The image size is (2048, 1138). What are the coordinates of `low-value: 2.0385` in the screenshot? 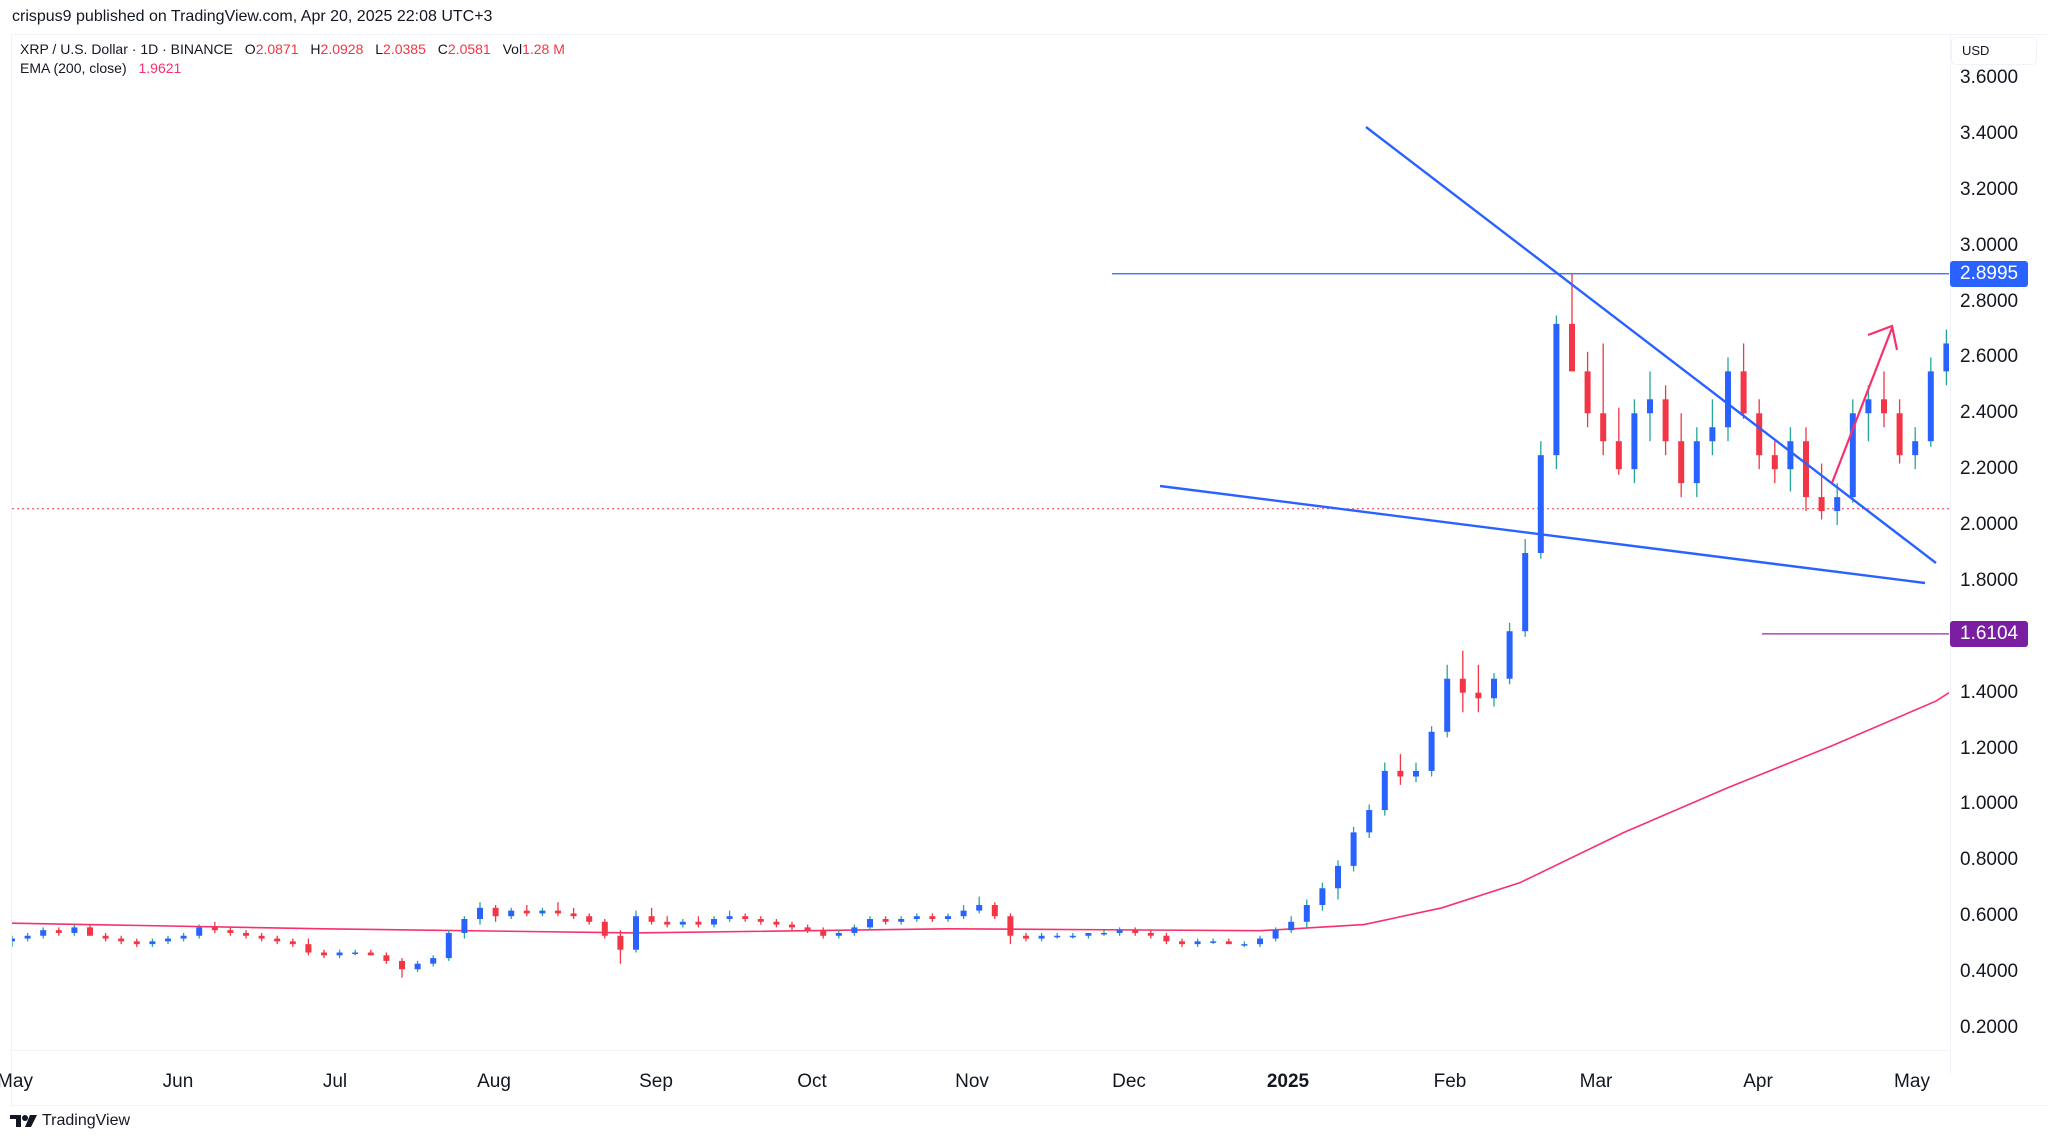 It's located at (404, 49).